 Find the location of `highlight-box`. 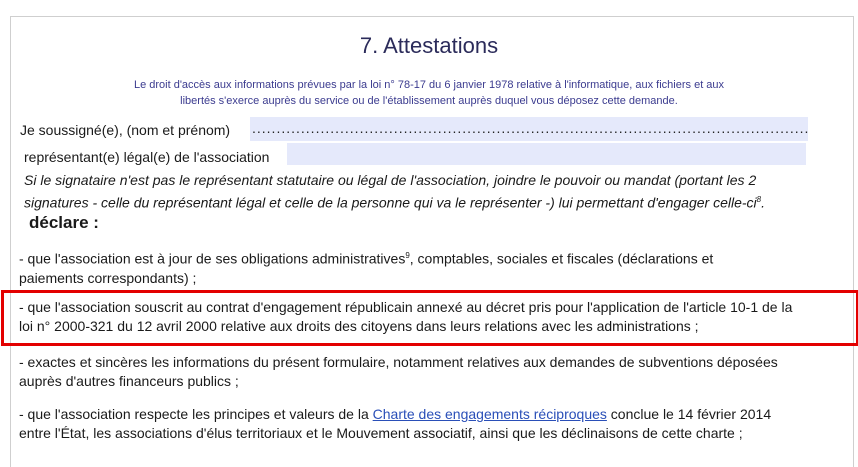

highlight-box is located at coordinates (429, 318).